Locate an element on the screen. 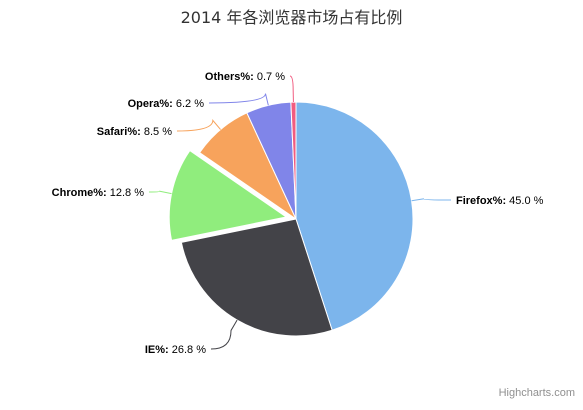 This screenshot has height=410, width=583. connector-others is located at coordinates (291, 89).